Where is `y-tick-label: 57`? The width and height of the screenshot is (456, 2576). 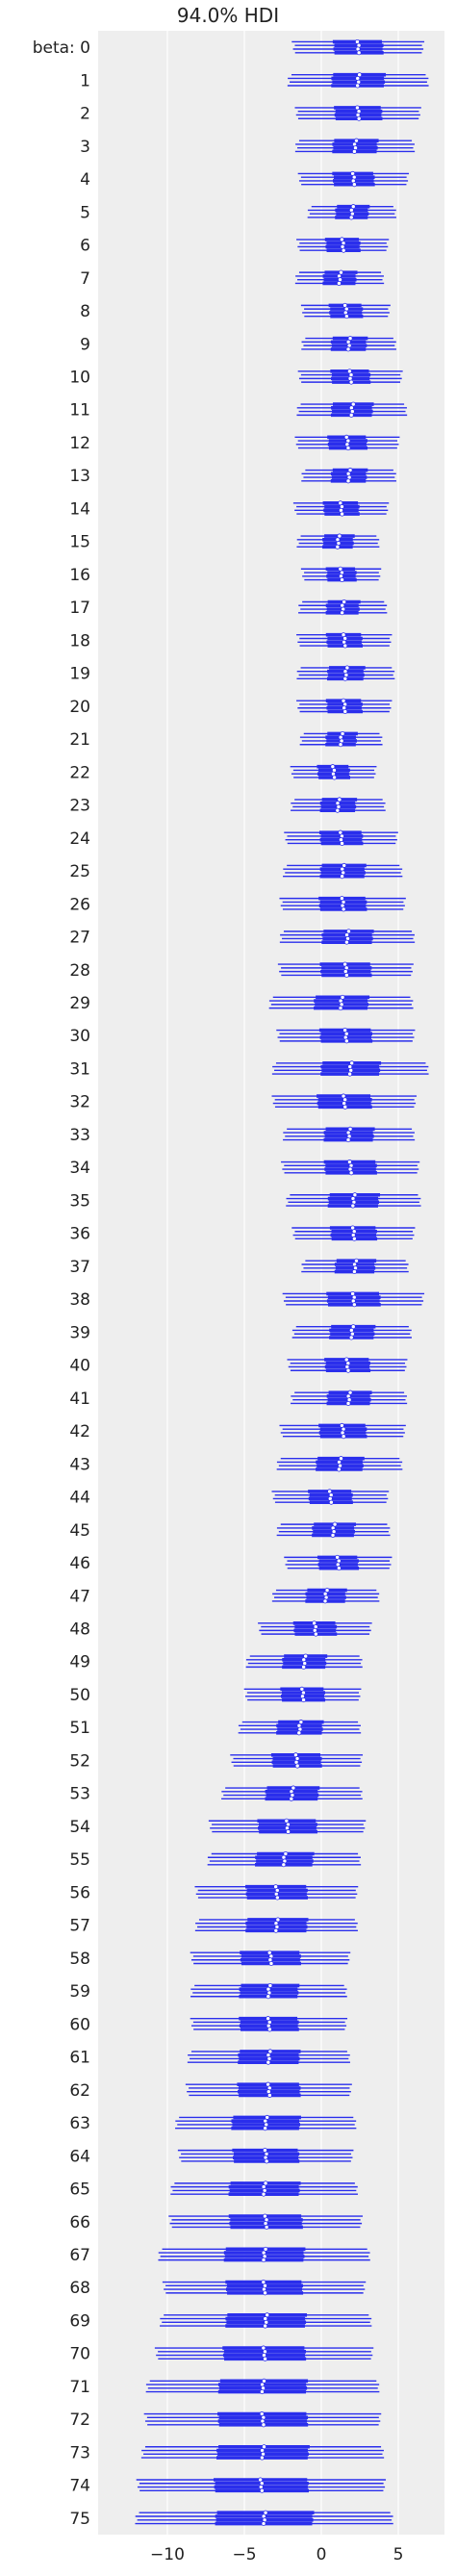 y-tick-label: 57 is located at coordinates (80, 1926).